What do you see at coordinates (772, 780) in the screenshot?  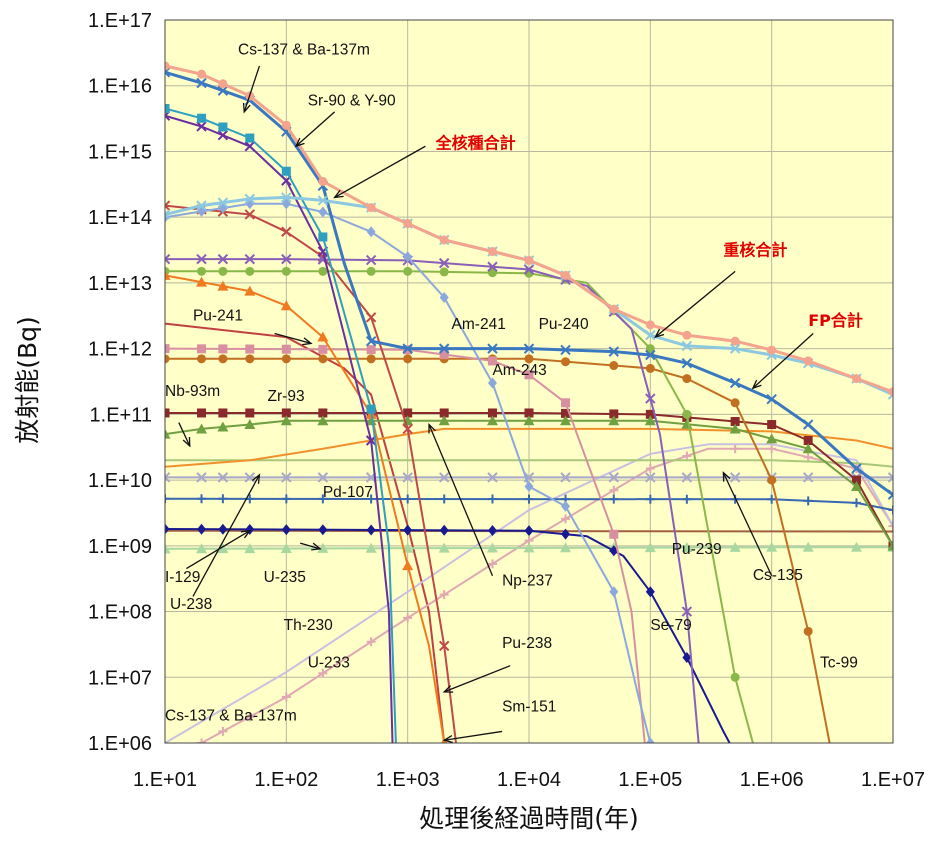 I see `x-tick-label: 1.E+06` at bounding box center [772, 780].